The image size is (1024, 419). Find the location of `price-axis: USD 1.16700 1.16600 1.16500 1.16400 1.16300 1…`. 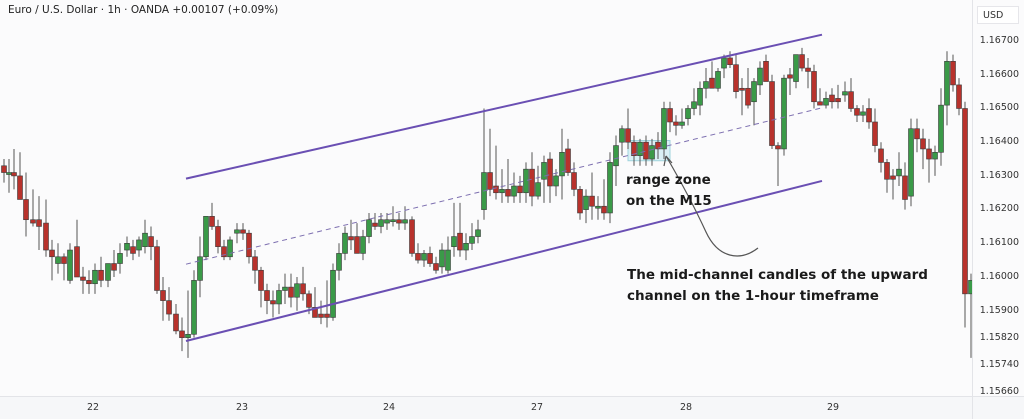

price-axis: USD 1.16700 1.16600 1.16500 1.16400 1.16300 1… is located at coordinates (998, 198).